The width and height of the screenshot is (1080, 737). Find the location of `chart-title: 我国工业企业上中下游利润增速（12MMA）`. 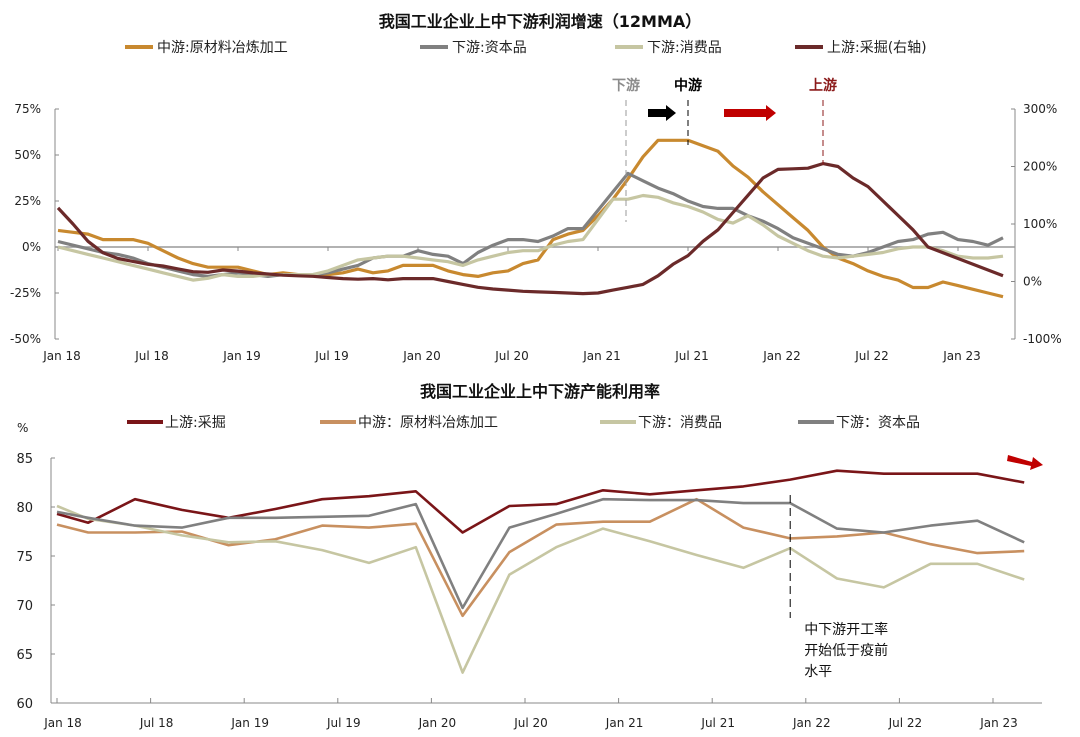

chart-title: 我国工业企业上中下游利润增速（12MMA） is located at coordinates (540, 21).